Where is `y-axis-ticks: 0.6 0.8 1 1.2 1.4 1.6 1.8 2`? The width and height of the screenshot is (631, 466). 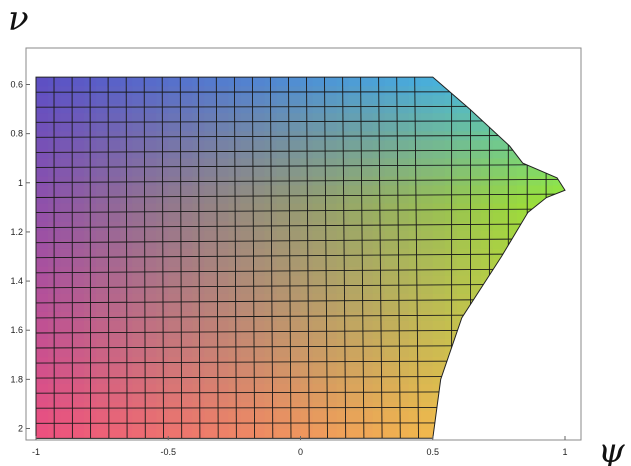
y-axis-ticks: 0.6 0.8 1 1.2 1.4 1.6 1.8 2 is located at coordinates (20, 257).